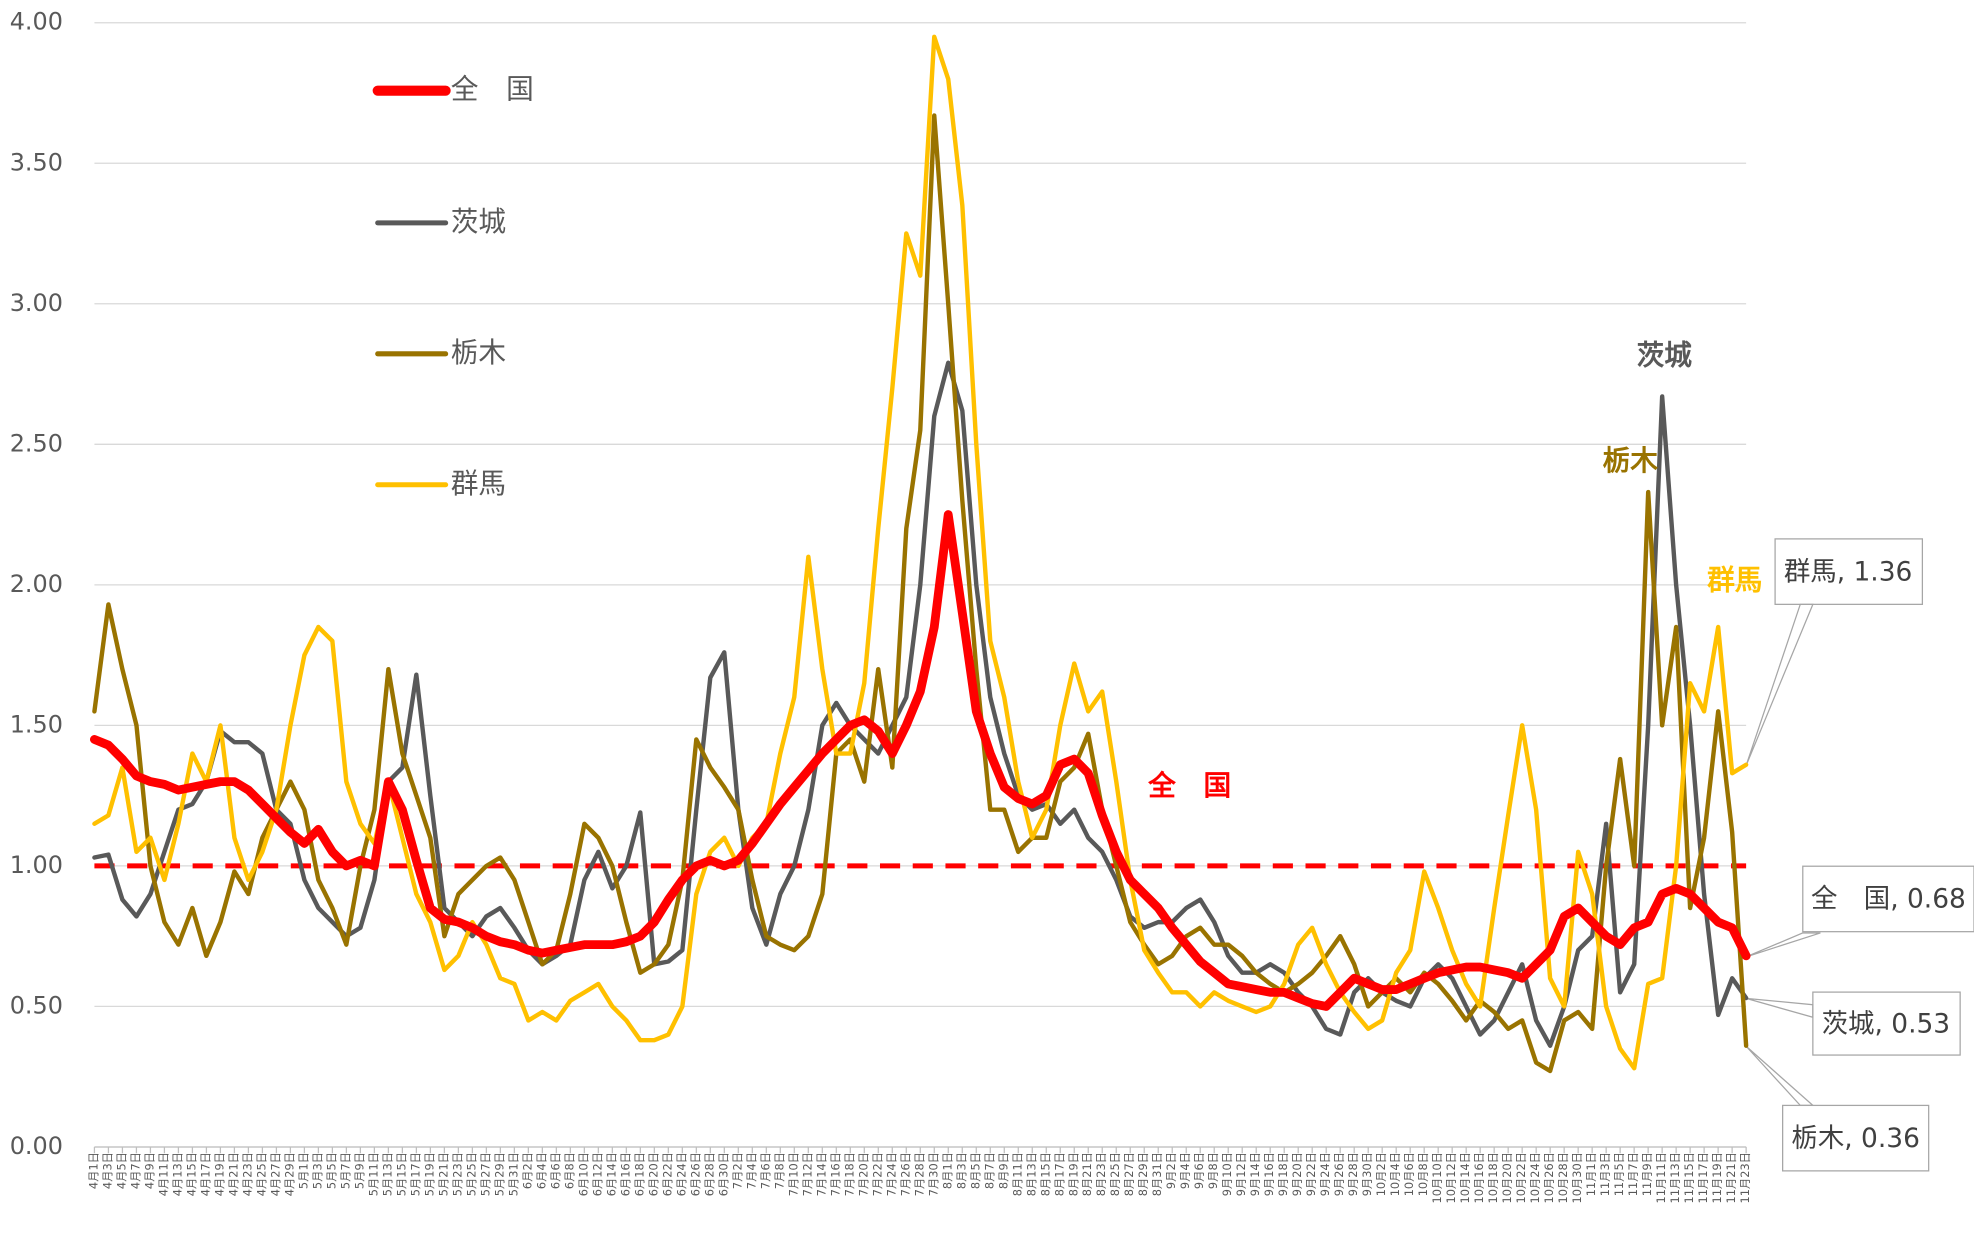 The image size is (1974, 1253). Describe the element at coordinates (1283, 1174) in the screenshot. I see `x-tick-label: 9月18日` at that location.